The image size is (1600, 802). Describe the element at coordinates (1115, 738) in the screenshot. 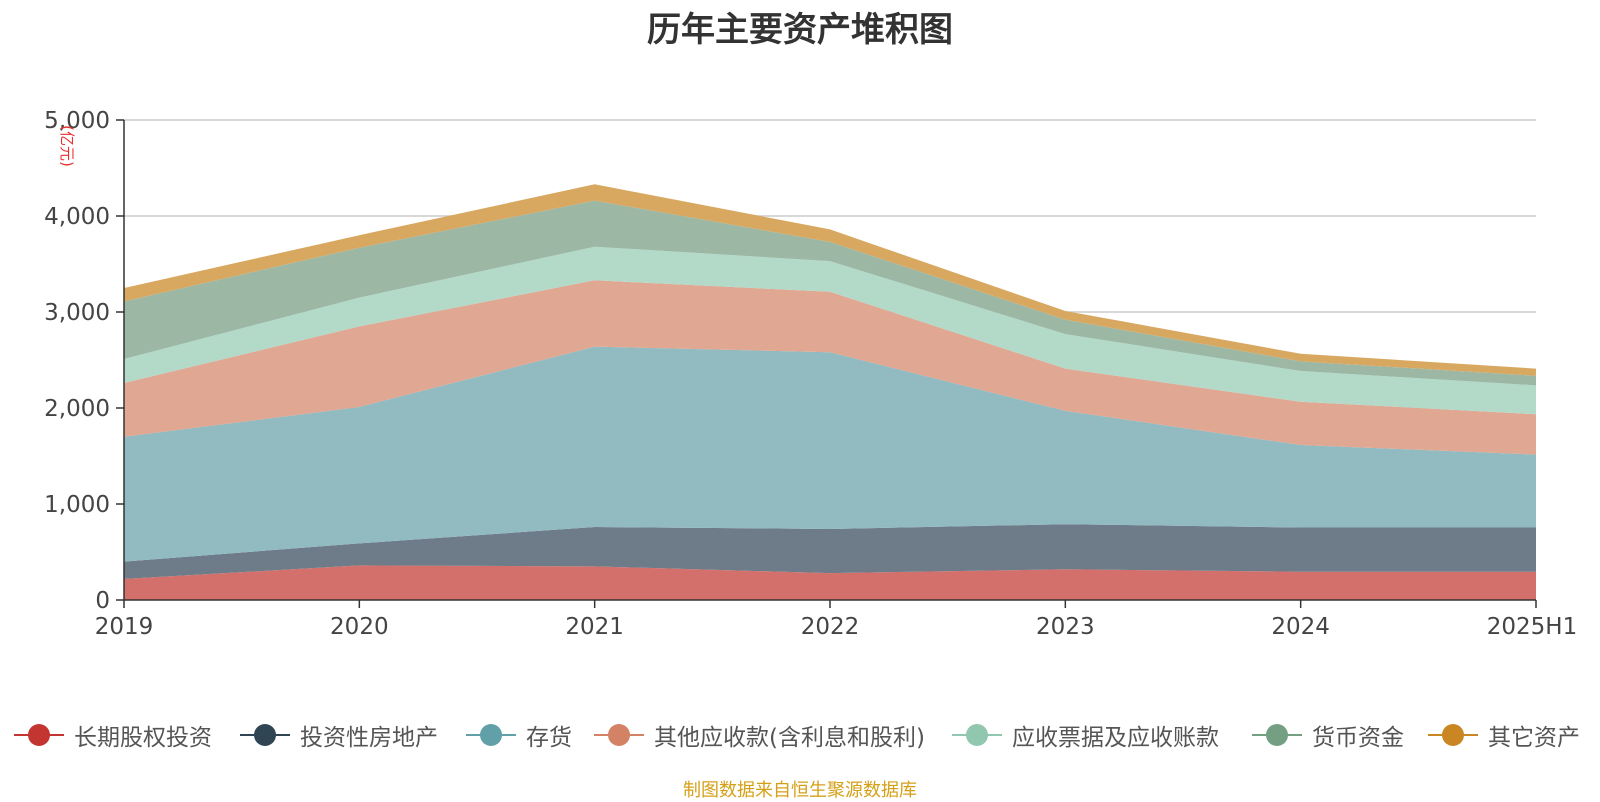

I see `legend-label: 应收票据及应收账款` at that location.